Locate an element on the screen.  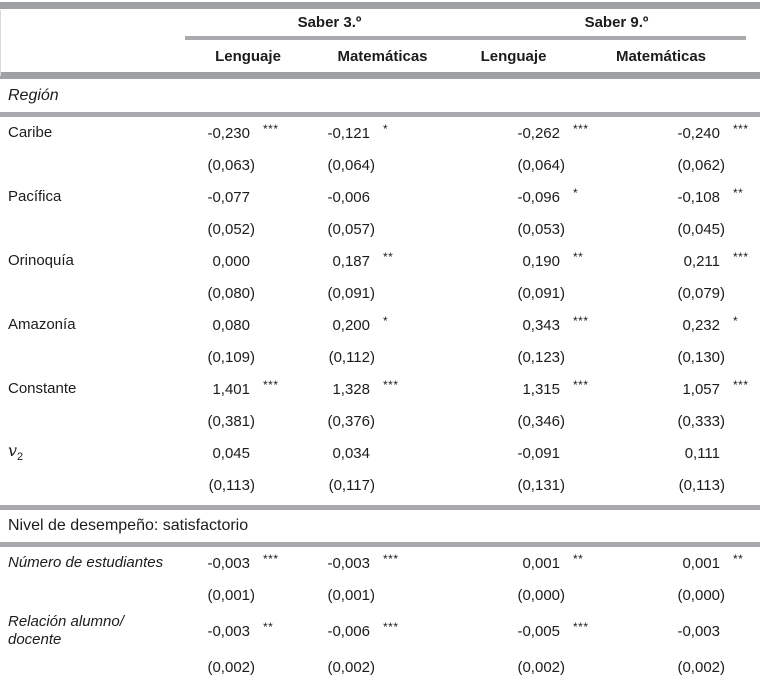
std-error: (0,333) is located at coordinates (701, 421).